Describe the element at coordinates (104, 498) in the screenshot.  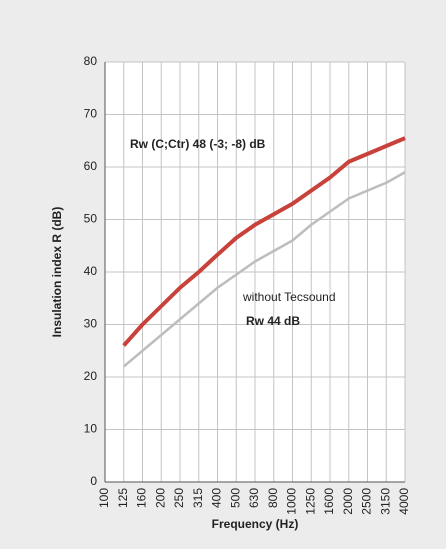
I see `x-tick-label: 100` at that location.